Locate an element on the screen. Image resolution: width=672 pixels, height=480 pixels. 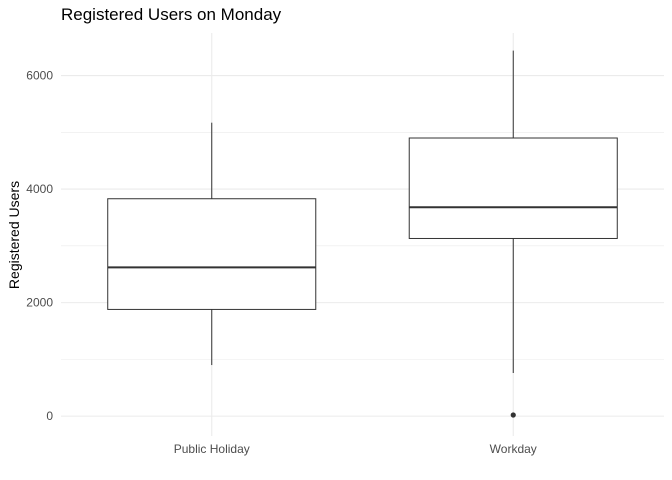
y-tick-label: 6000 is located at coordinates (39, 76).